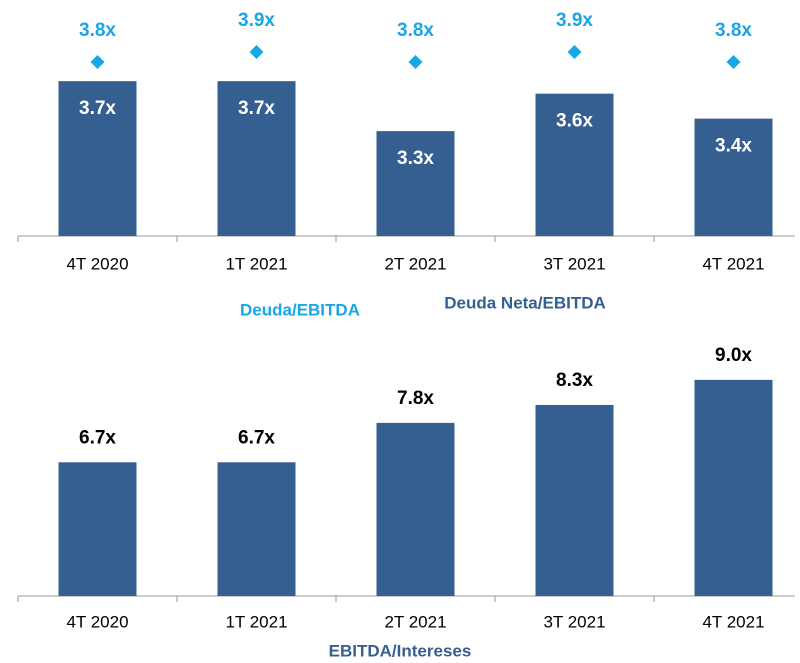 The image size is (800, 663). What do you see at coordinates (415, 158) in the screenshot?
I see `value-label: 3.3x` at bounding box center [415, 158].